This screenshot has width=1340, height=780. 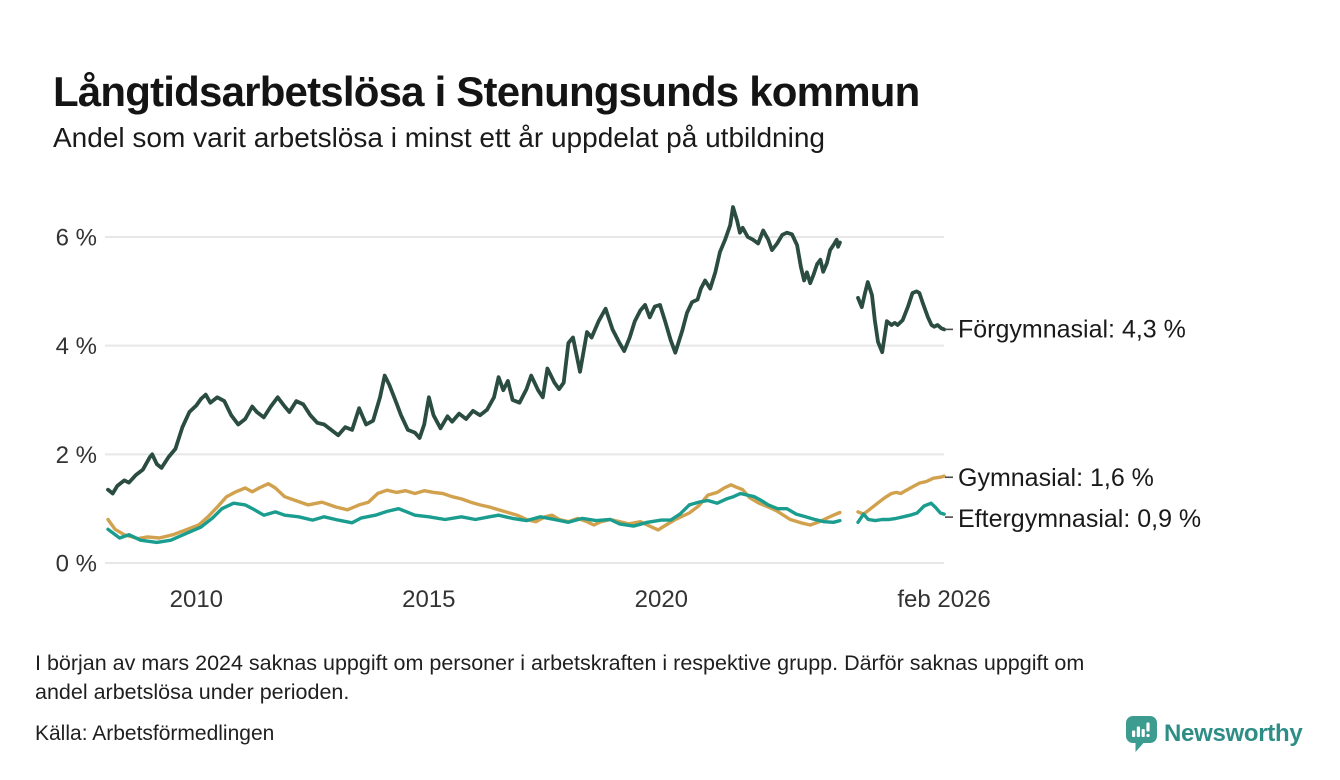 I want to click on series-line-gymnasial-seg1, so click(x=474, y=511).